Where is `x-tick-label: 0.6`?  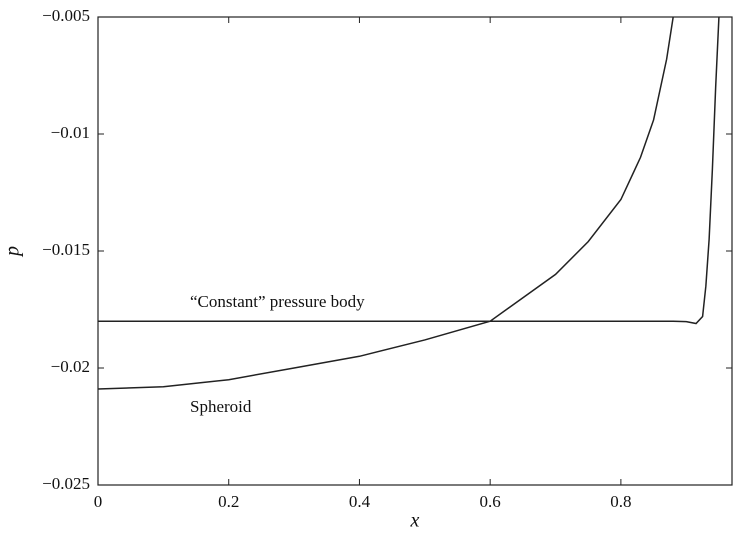
x-tick-label: 0.6 is located at coordinates (490, 501).